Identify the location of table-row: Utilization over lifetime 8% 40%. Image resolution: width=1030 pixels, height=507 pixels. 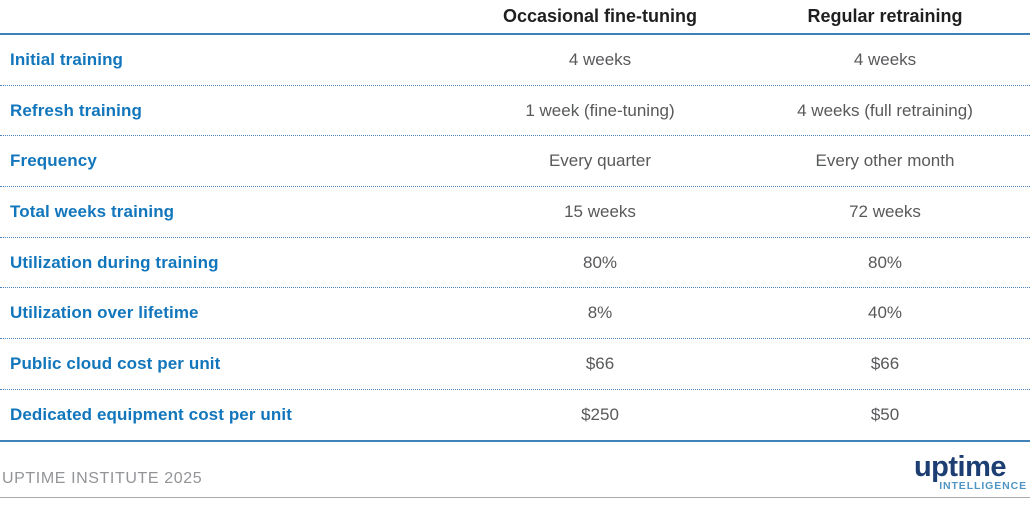
(515, 314).